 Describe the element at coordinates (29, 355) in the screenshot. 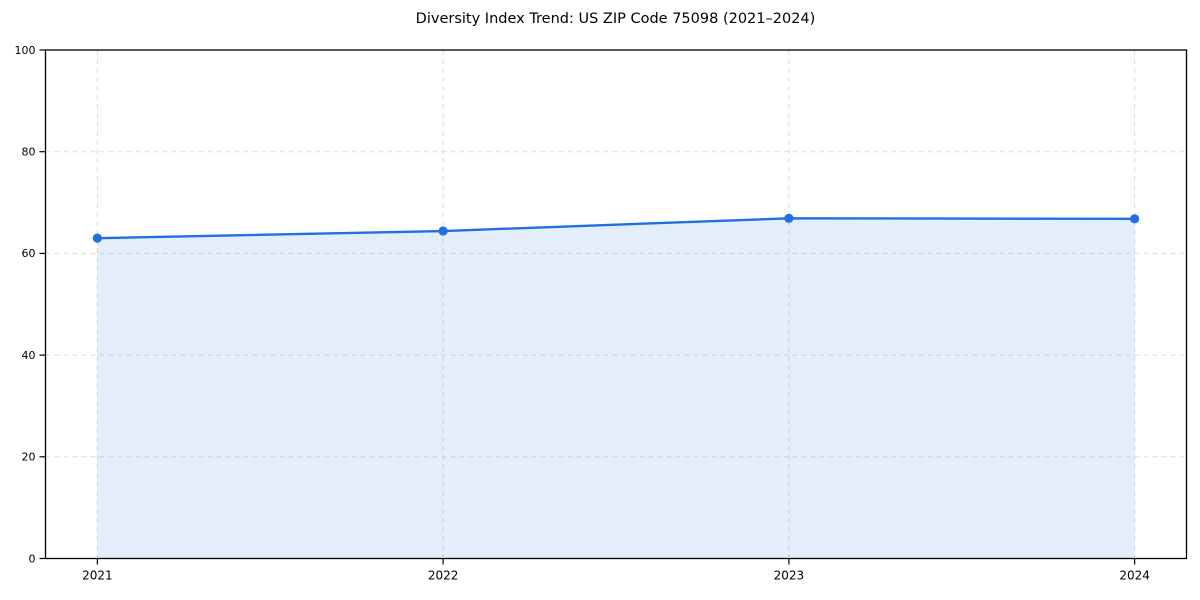

I see `y-tick-label: 40` at that location.